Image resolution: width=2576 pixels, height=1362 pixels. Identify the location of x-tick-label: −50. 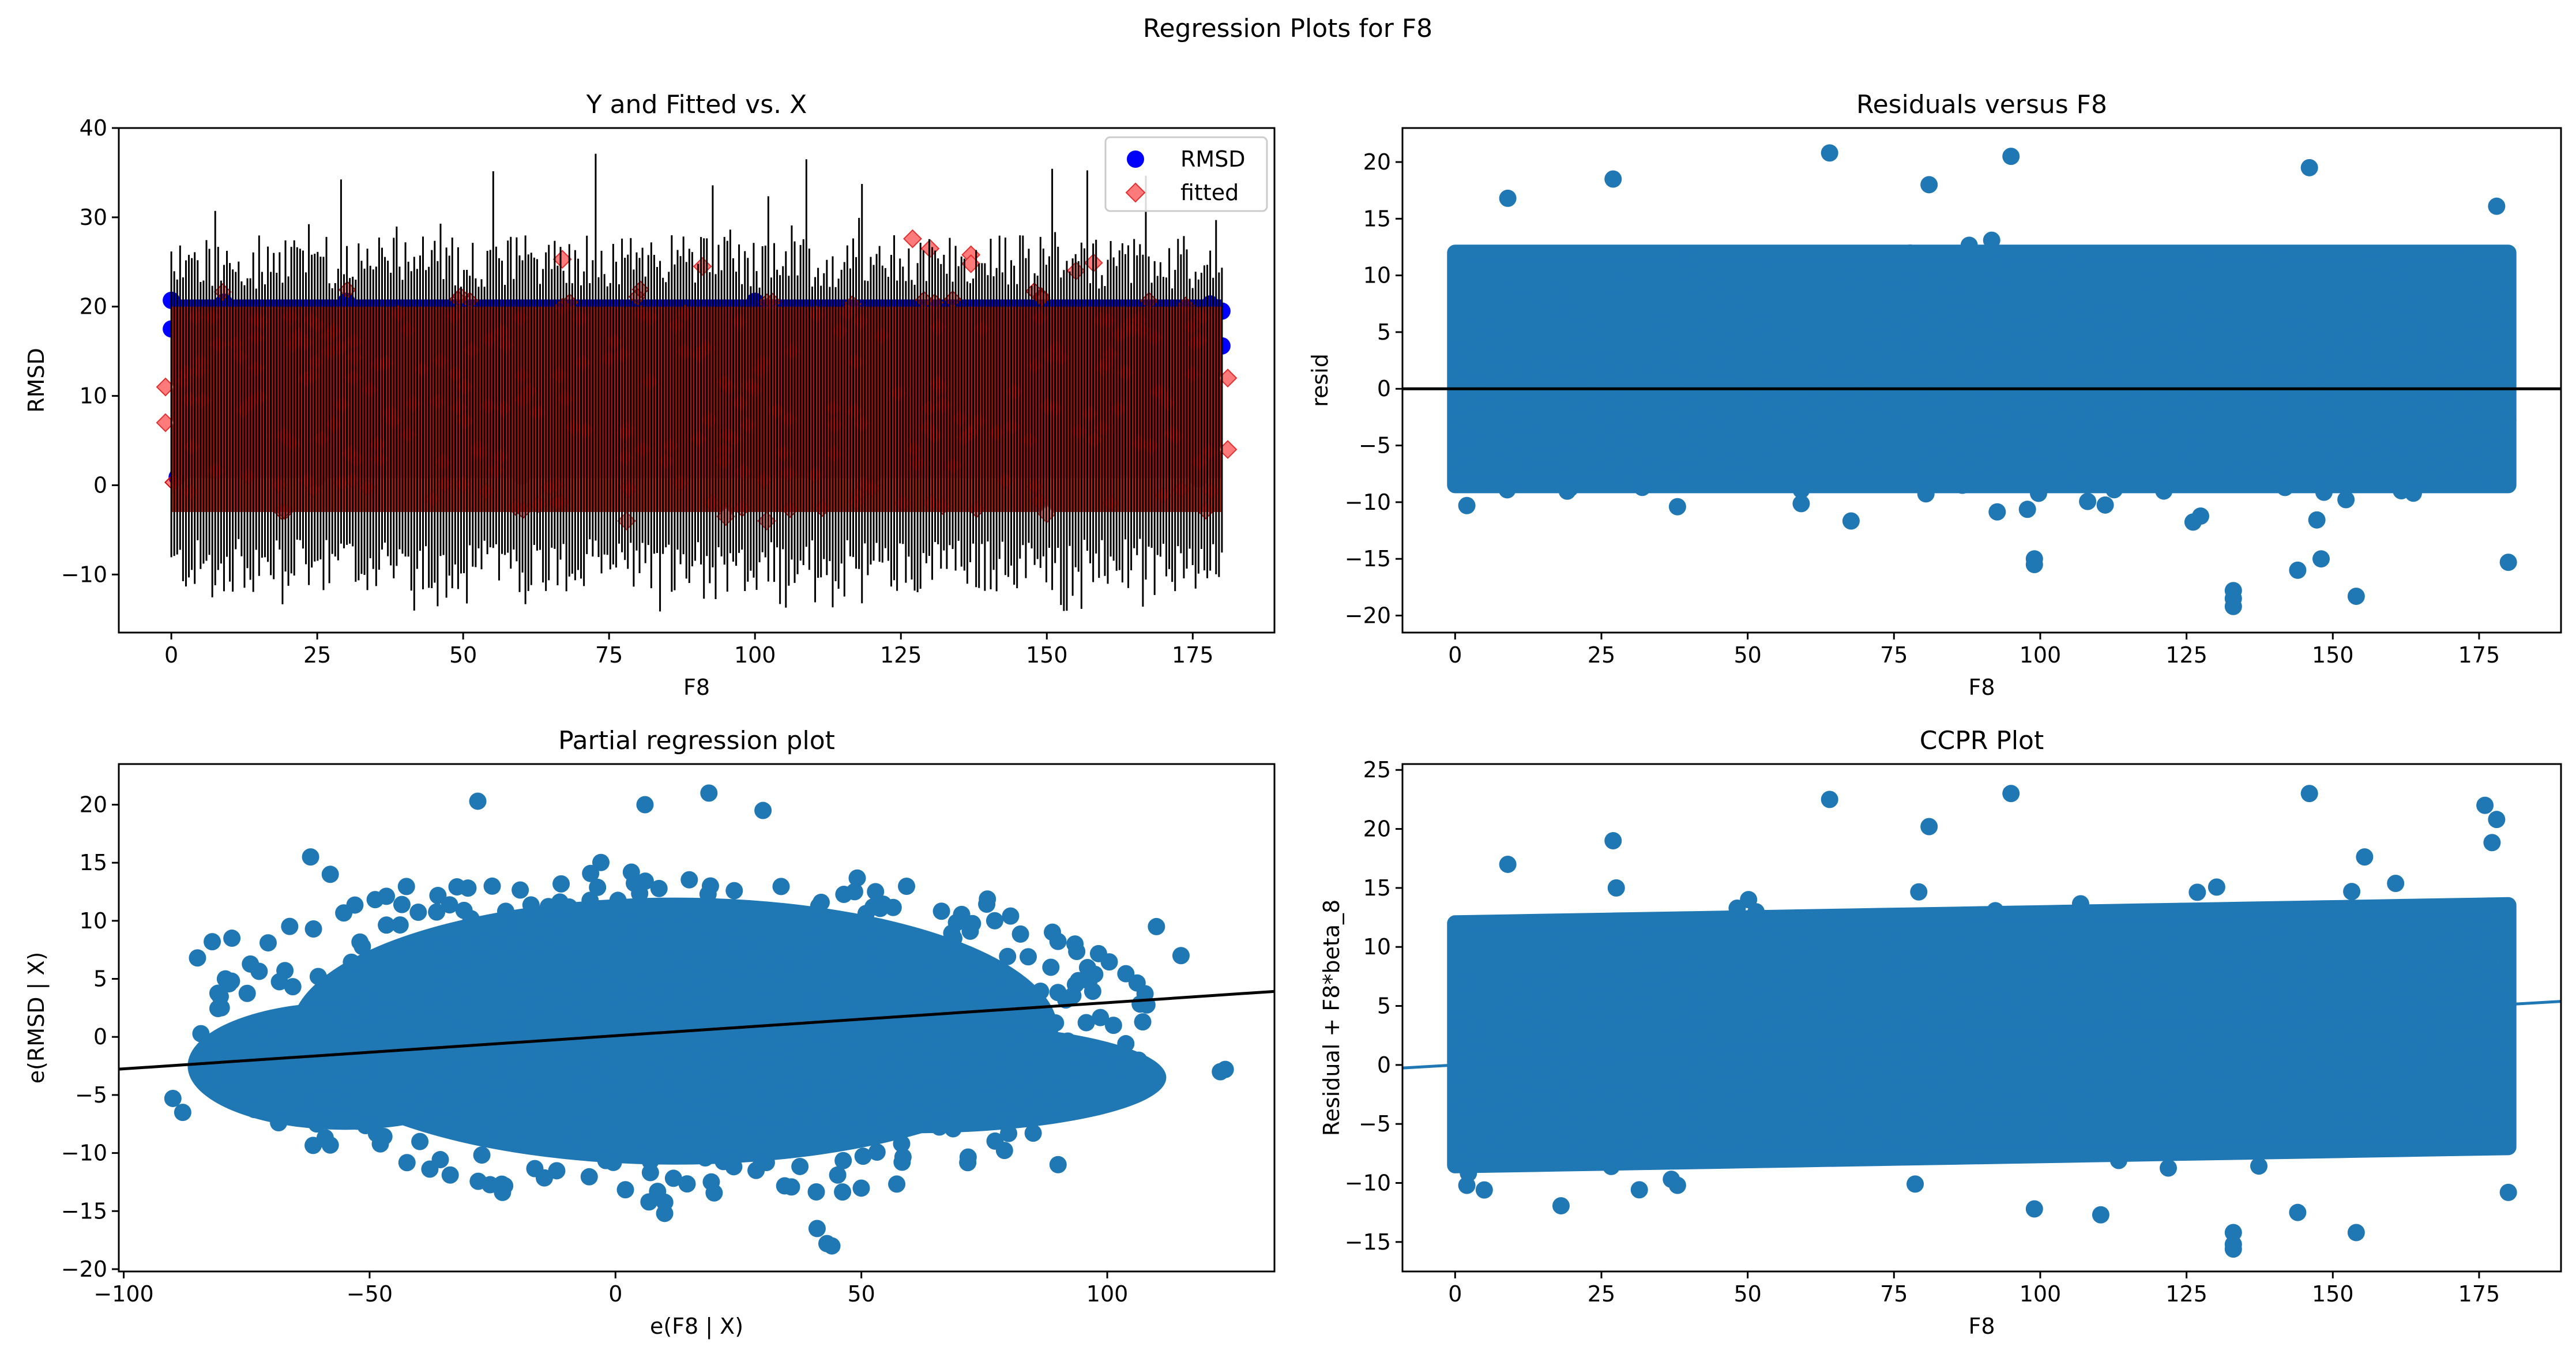
(370, 1294).